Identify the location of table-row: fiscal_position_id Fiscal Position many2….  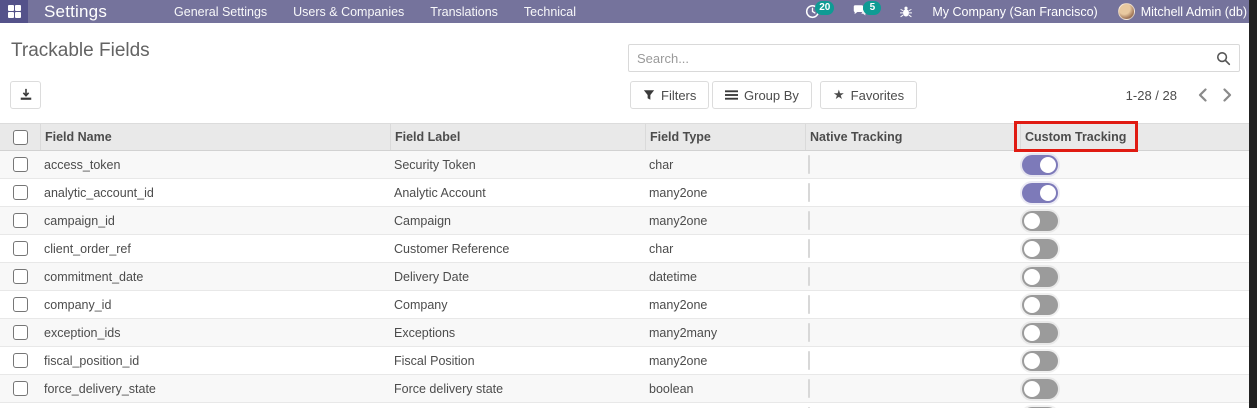
(624, 361).